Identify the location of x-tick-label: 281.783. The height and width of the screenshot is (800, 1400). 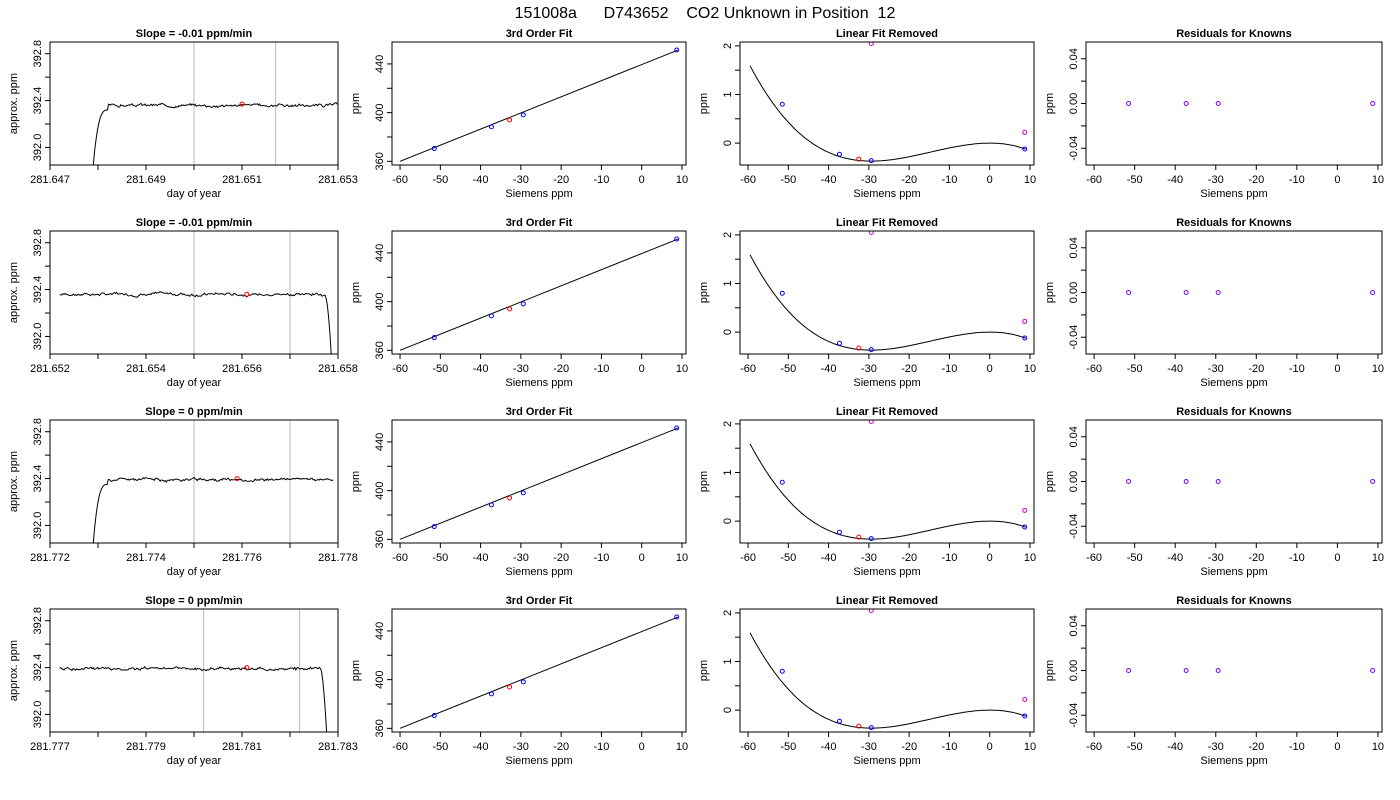
(338, 747).